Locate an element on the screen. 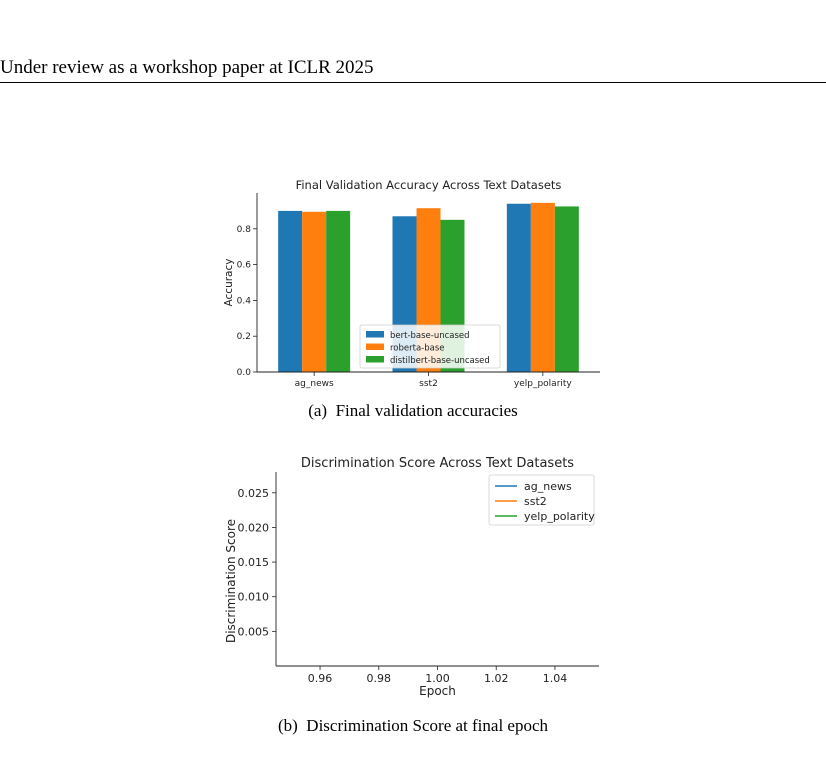 This screenshot has height=770, width=826. legend-label: sst2 is located at coordinates (535, 501).